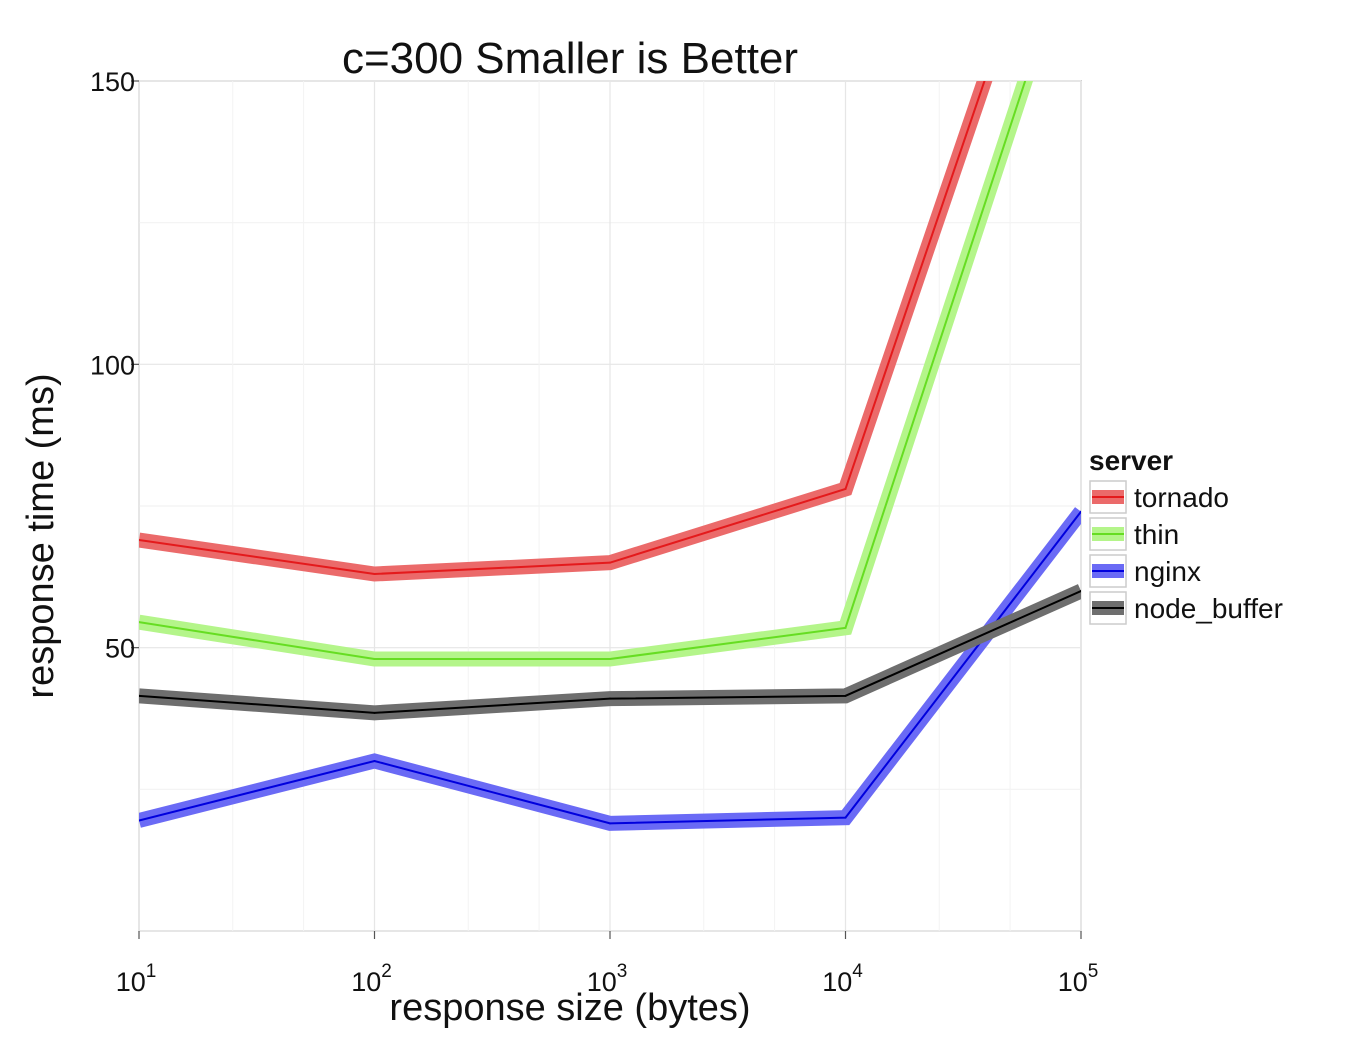 The height and width of the screenshot is (1050, 1350). I want to click on x-axis-label: response size (bytes), so click(569, 1008).